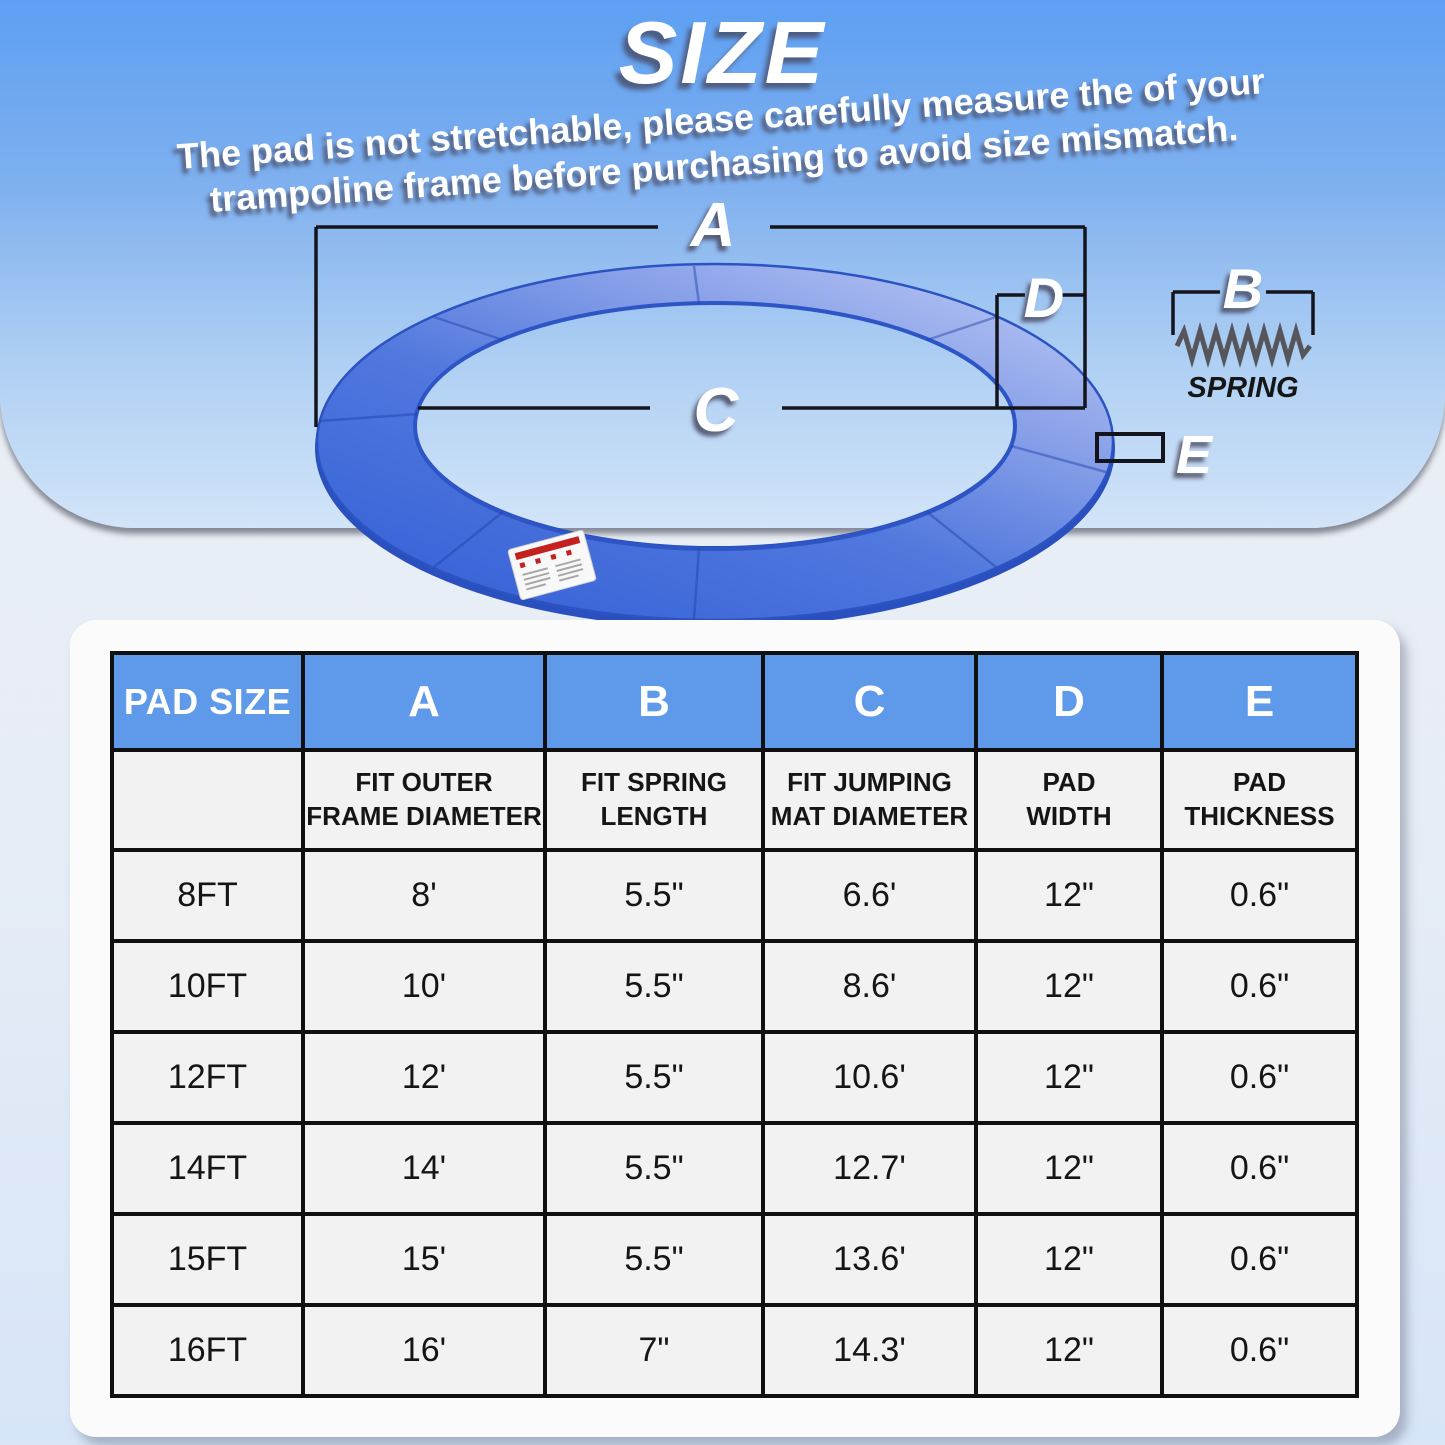 This screenshot has height=1445, width=1445. I want to click on spring-label: SPRING, so click(1242, 388).